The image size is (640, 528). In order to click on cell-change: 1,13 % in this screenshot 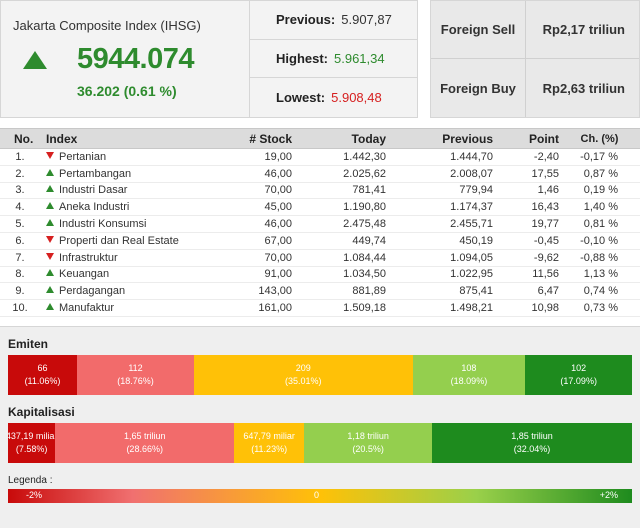, I will do `click(599, 275)`.